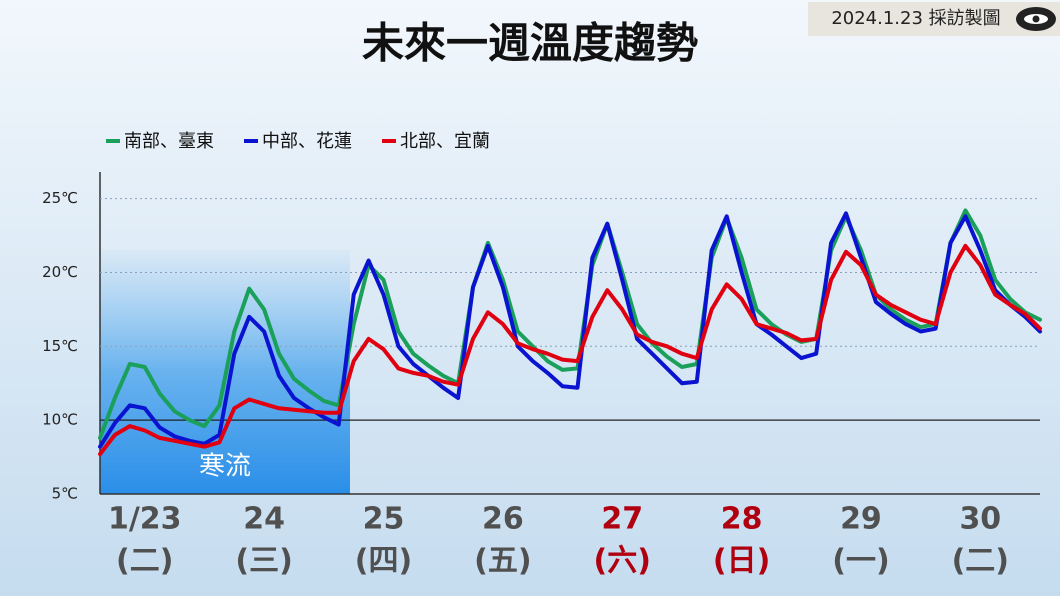  Describe the element at coordinates (622, 519) in the screenshot. I see `x-tick-label: 27` at that location.